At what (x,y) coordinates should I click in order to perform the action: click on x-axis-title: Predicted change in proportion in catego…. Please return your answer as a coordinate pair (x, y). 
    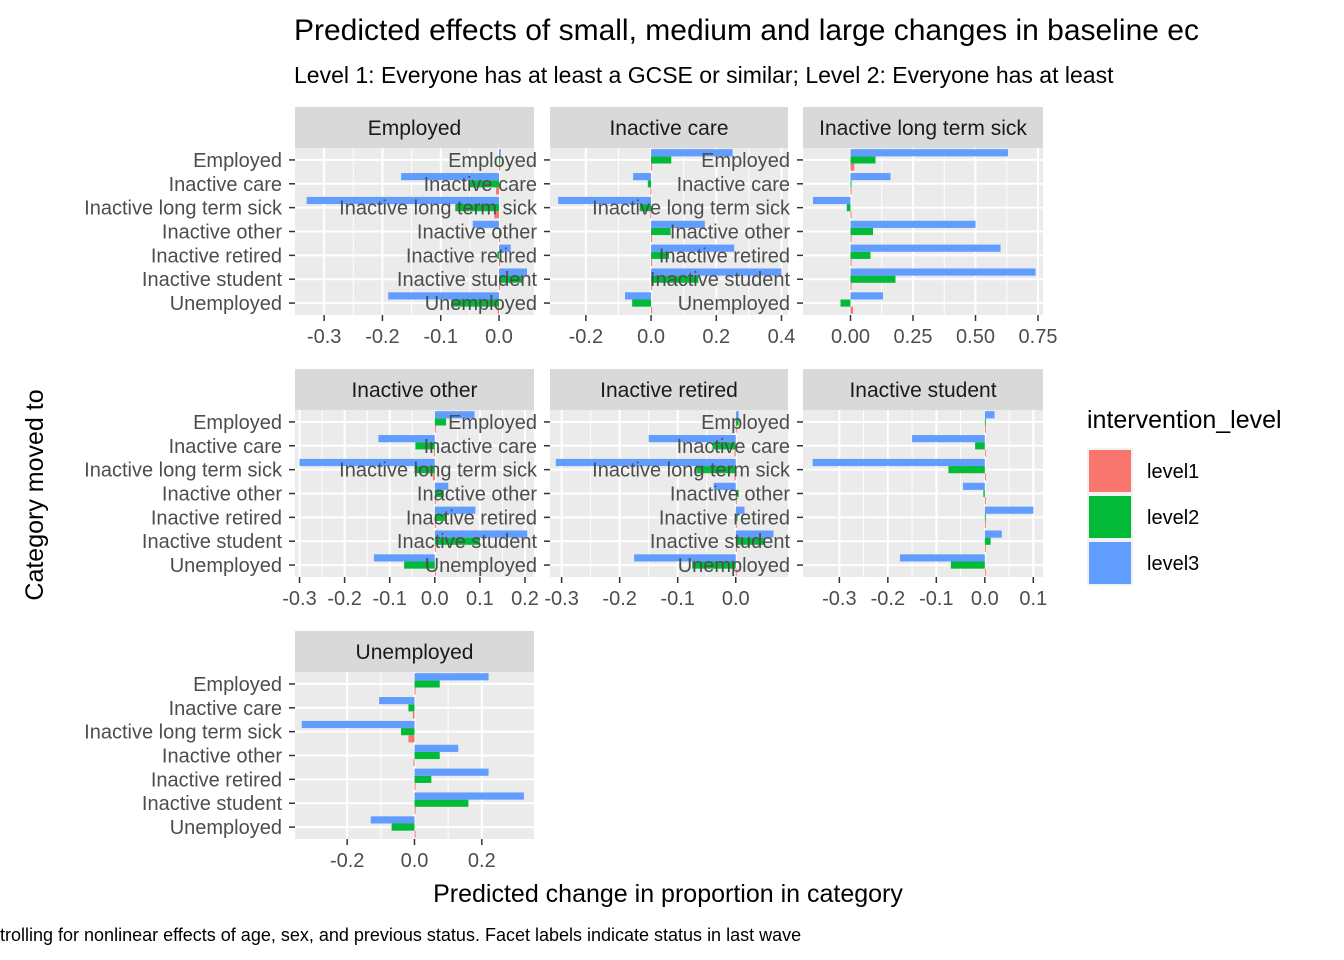
    Looking at the image, I should click on (668, 894).